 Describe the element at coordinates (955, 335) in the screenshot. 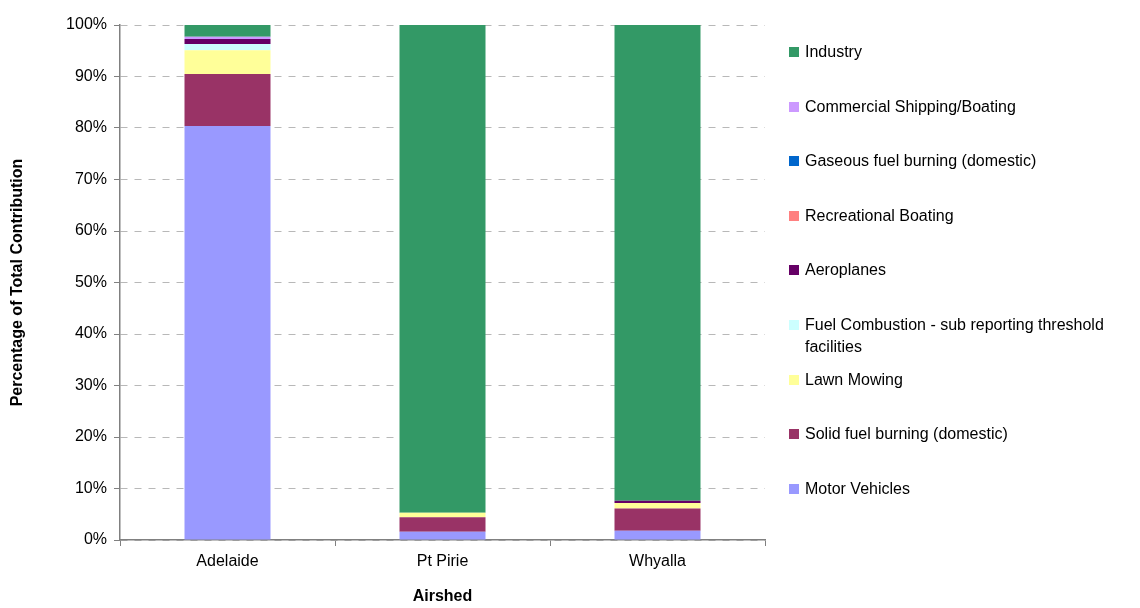

I see `legend-label: Fuel Combustion - sub reporting threshold facilities` at that location.